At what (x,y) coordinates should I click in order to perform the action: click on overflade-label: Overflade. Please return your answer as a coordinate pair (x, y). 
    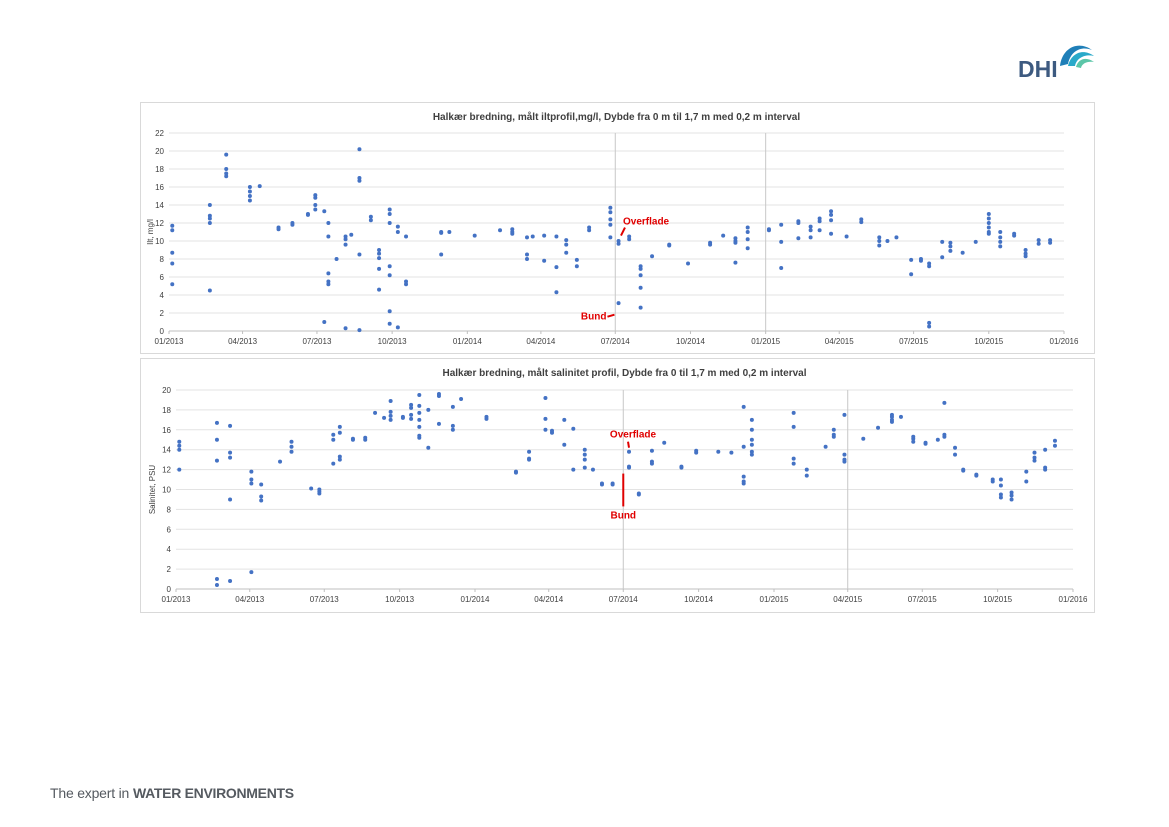
    Looking at the image, I should click on (633, 435).